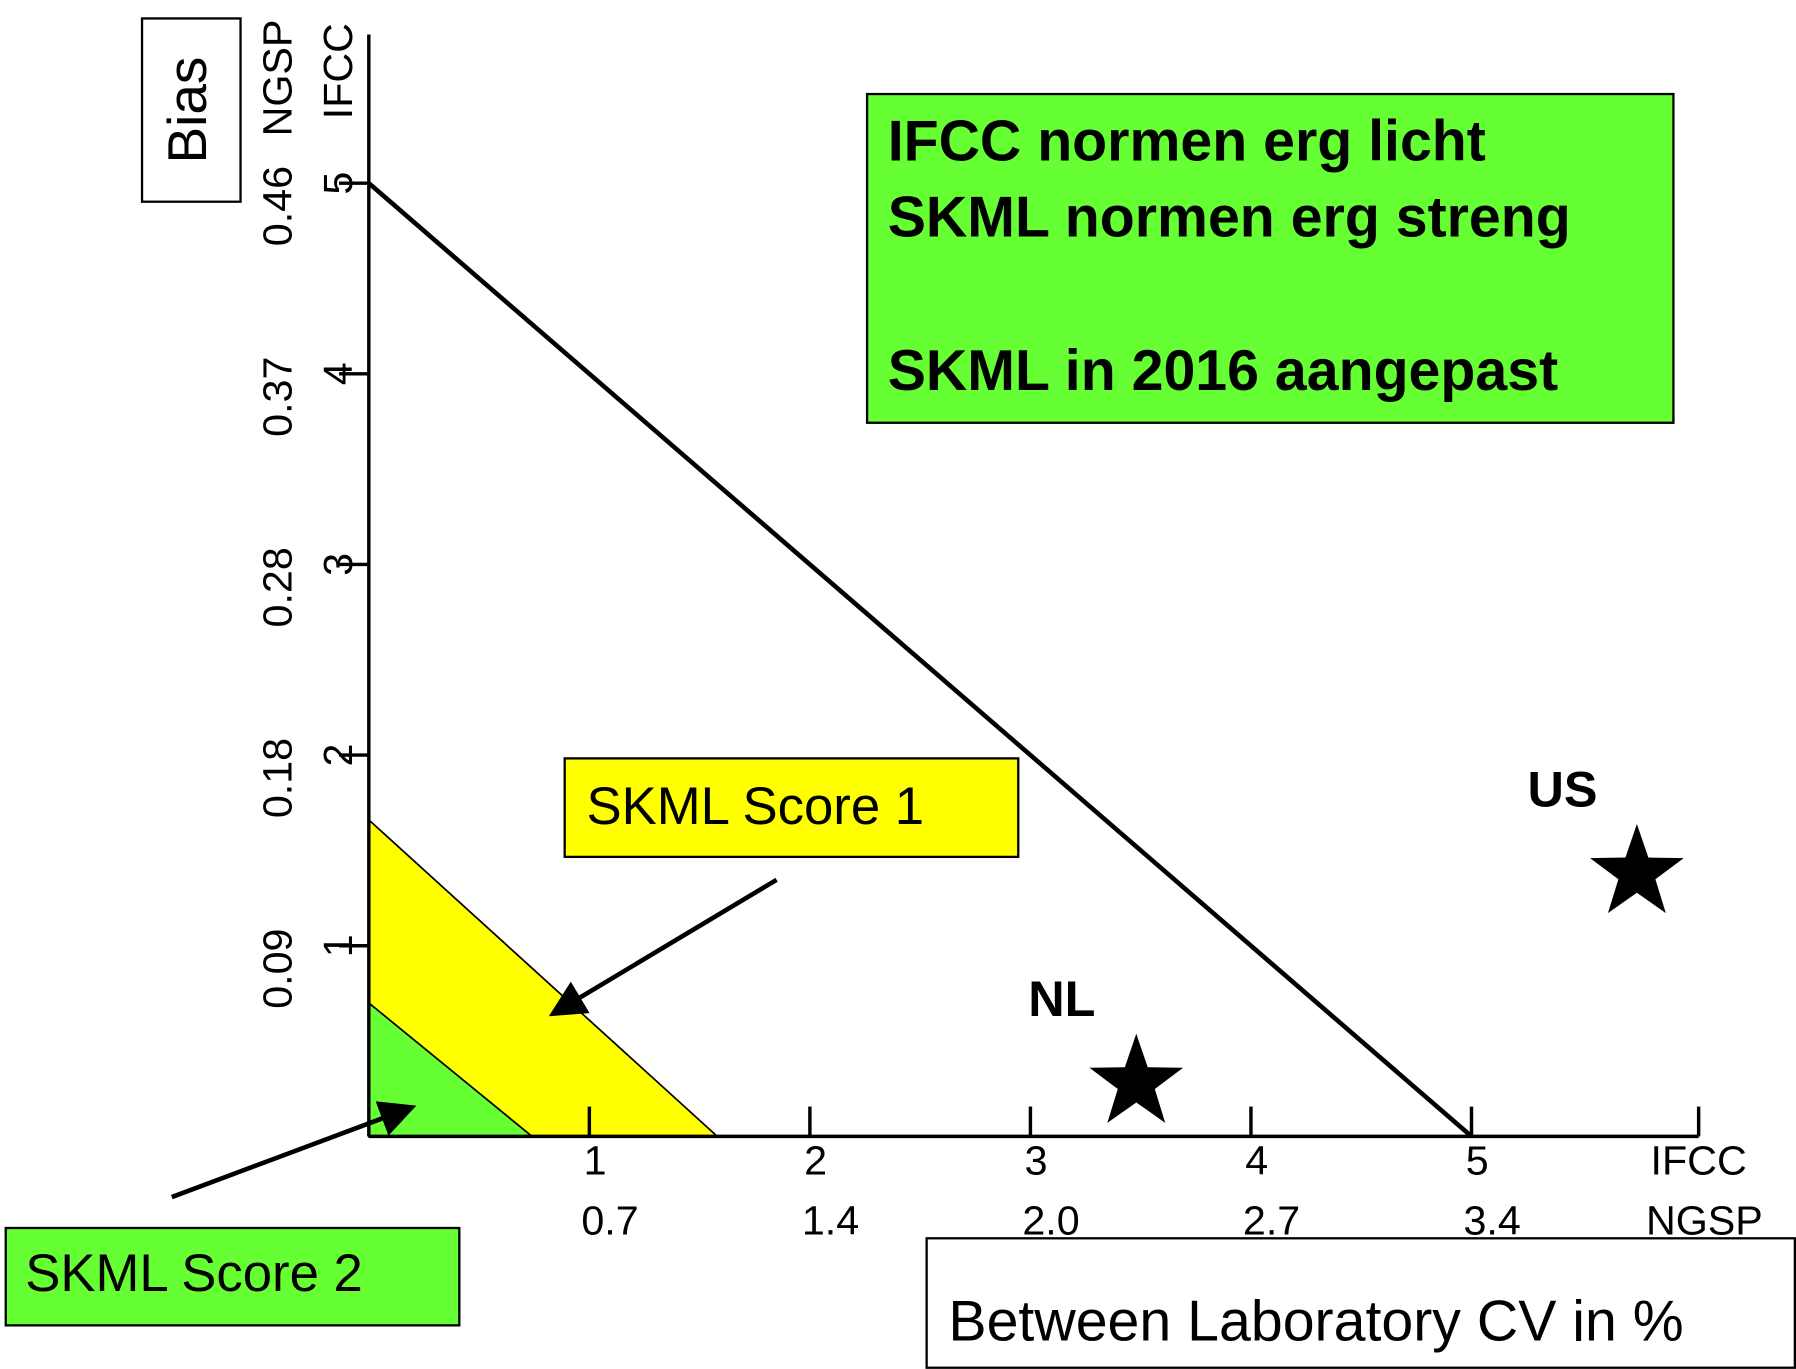 The image size is (1796, 1369). I want to click on legend-label: SKML Score 1, so click(755, 806).